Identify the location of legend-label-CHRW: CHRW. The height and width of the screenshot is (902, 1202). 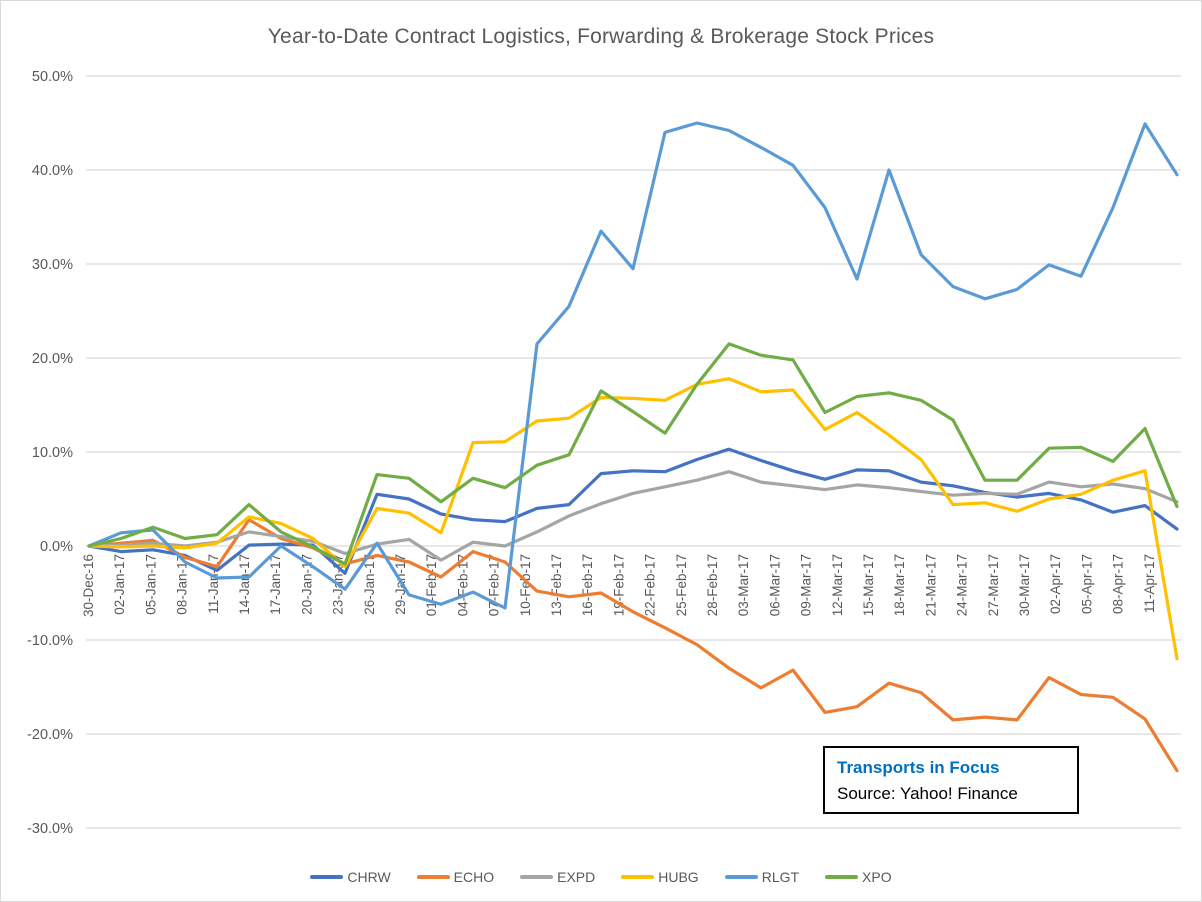
(369, 877).